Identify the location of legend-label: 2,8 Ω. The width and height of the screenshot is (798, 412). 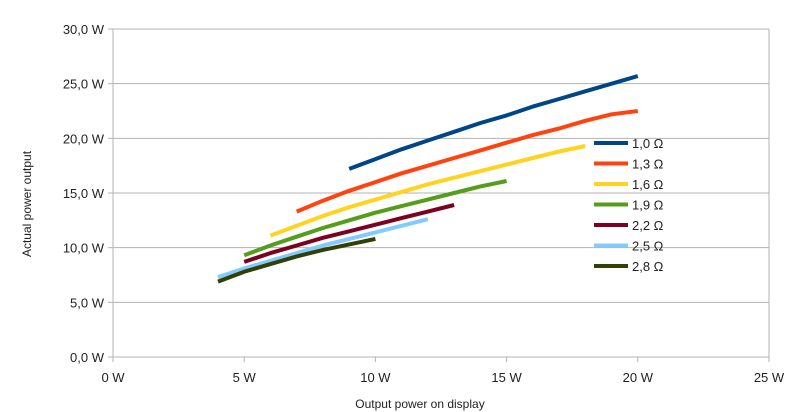
(648, 266).